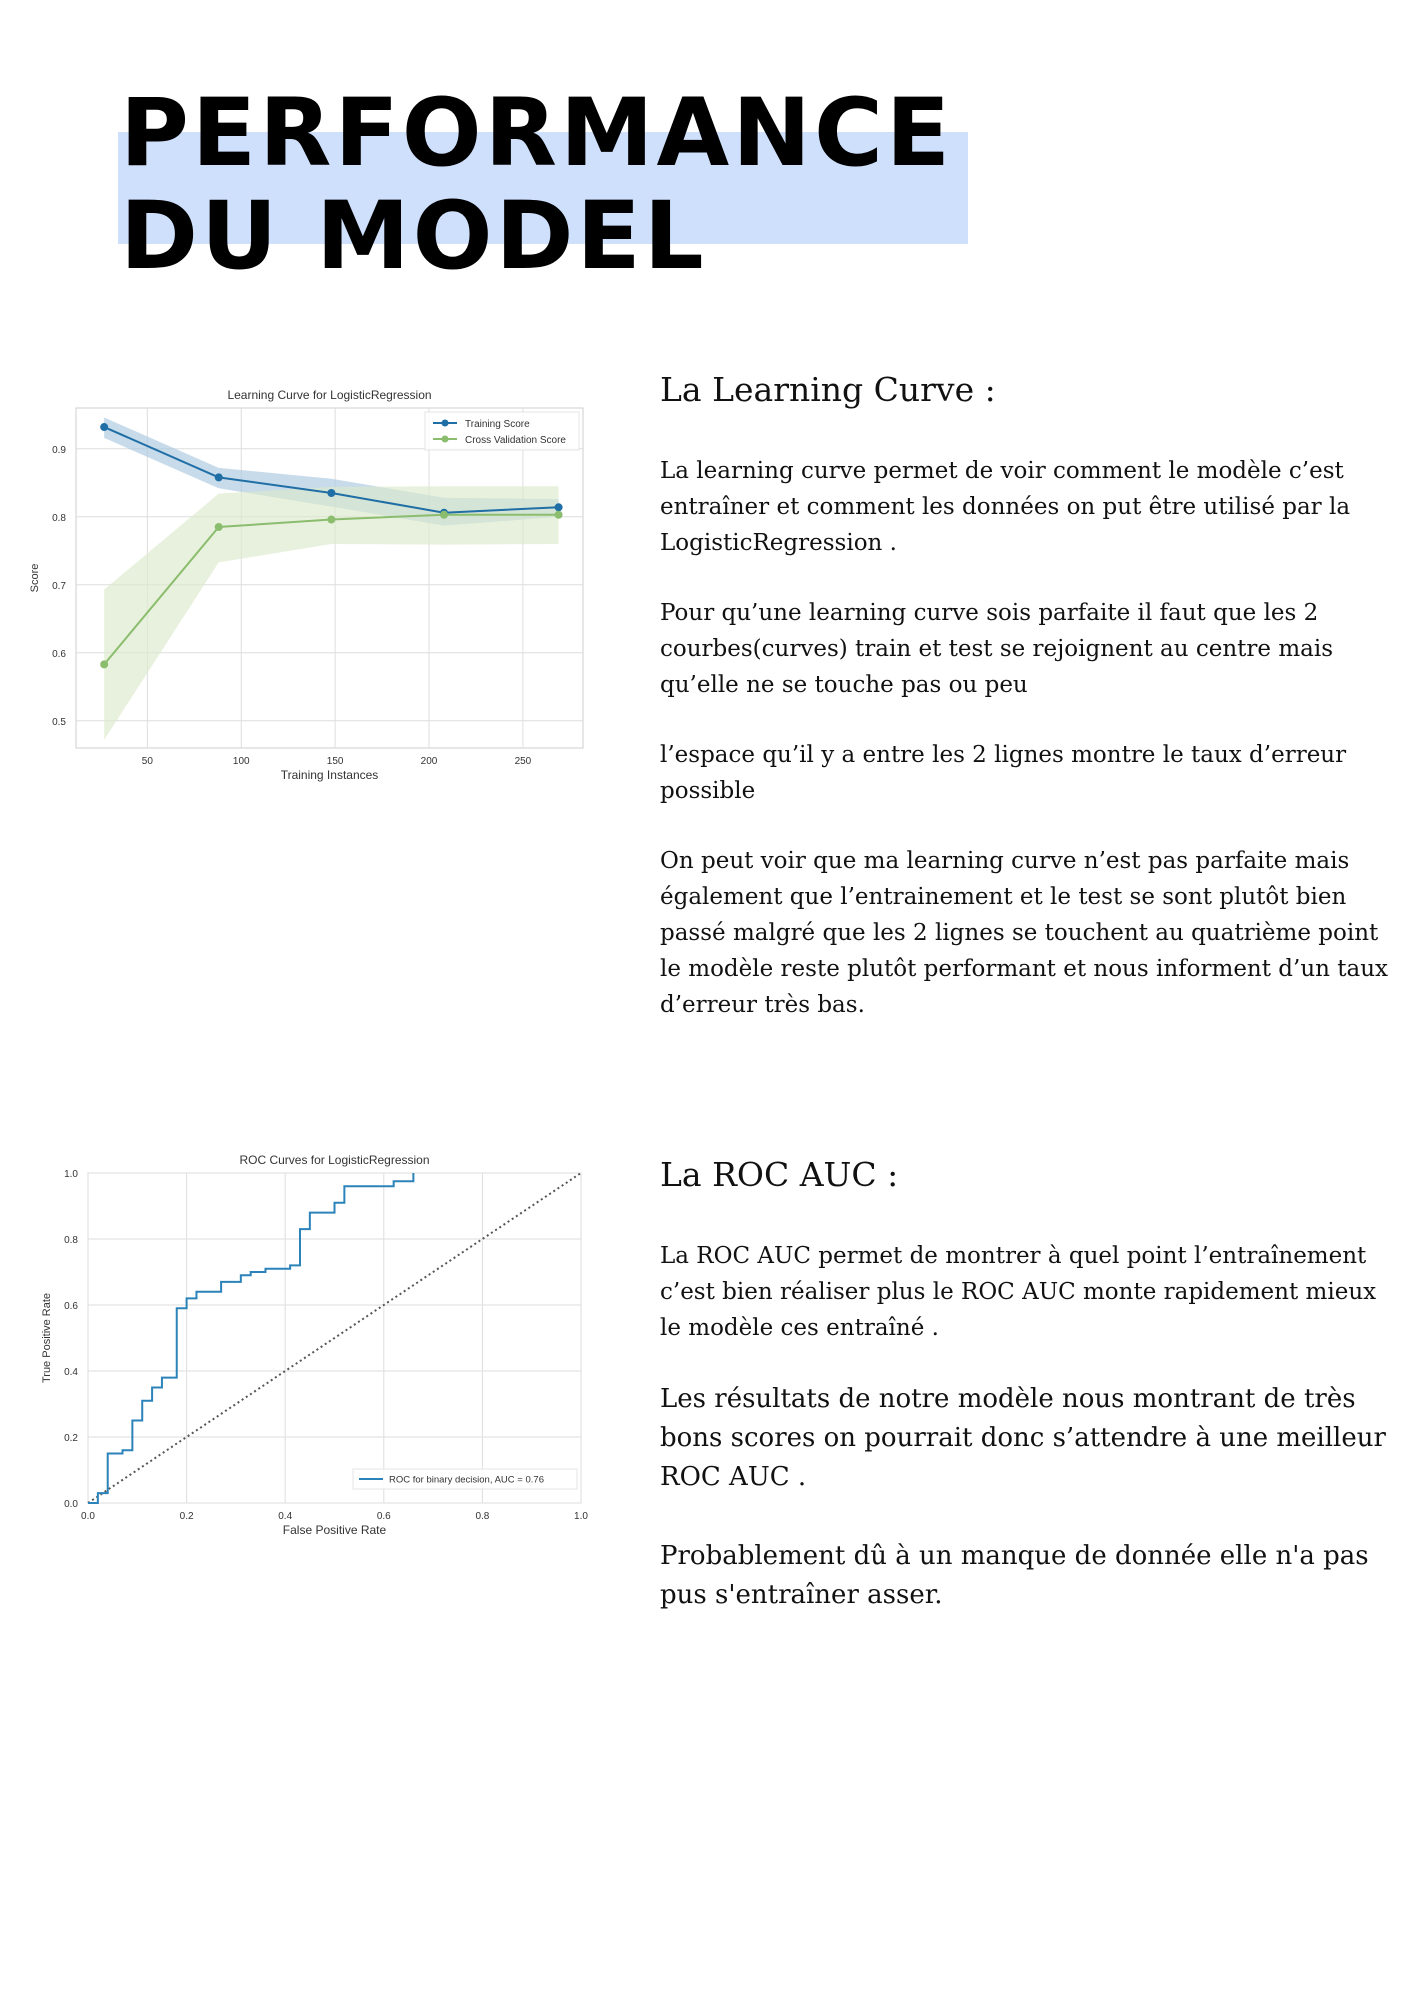 The image size is (1414, 2000). Describe the element at coordinates (497, 424) in the screenshot. I see `legend-label: Training Score` at that location.